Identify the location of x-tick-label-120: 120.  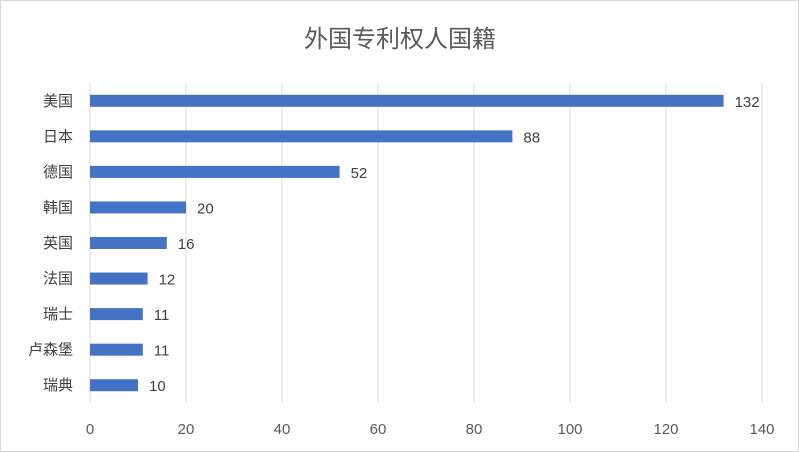
(665, 429).